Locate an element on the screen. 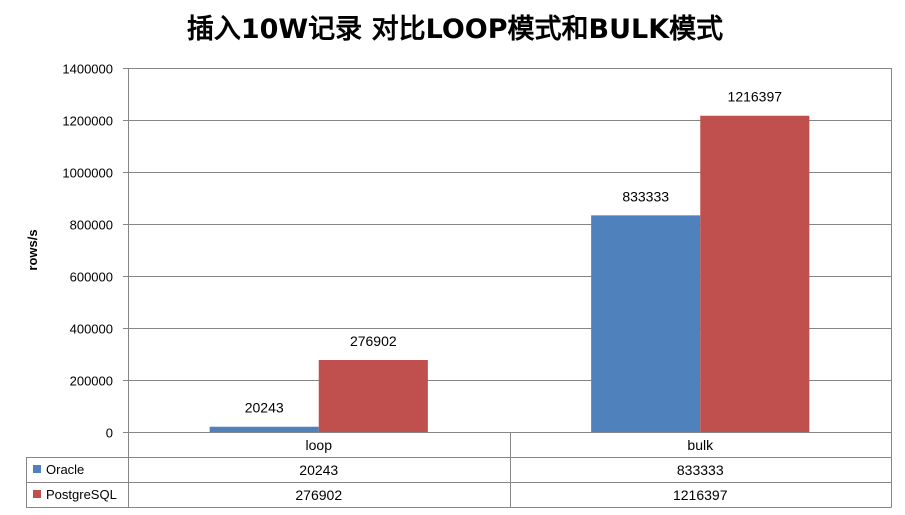 Image resolution: width=905 pixels, height=515 pixels. y-tick-label: 1400000 is located at coordinates (87, 69).